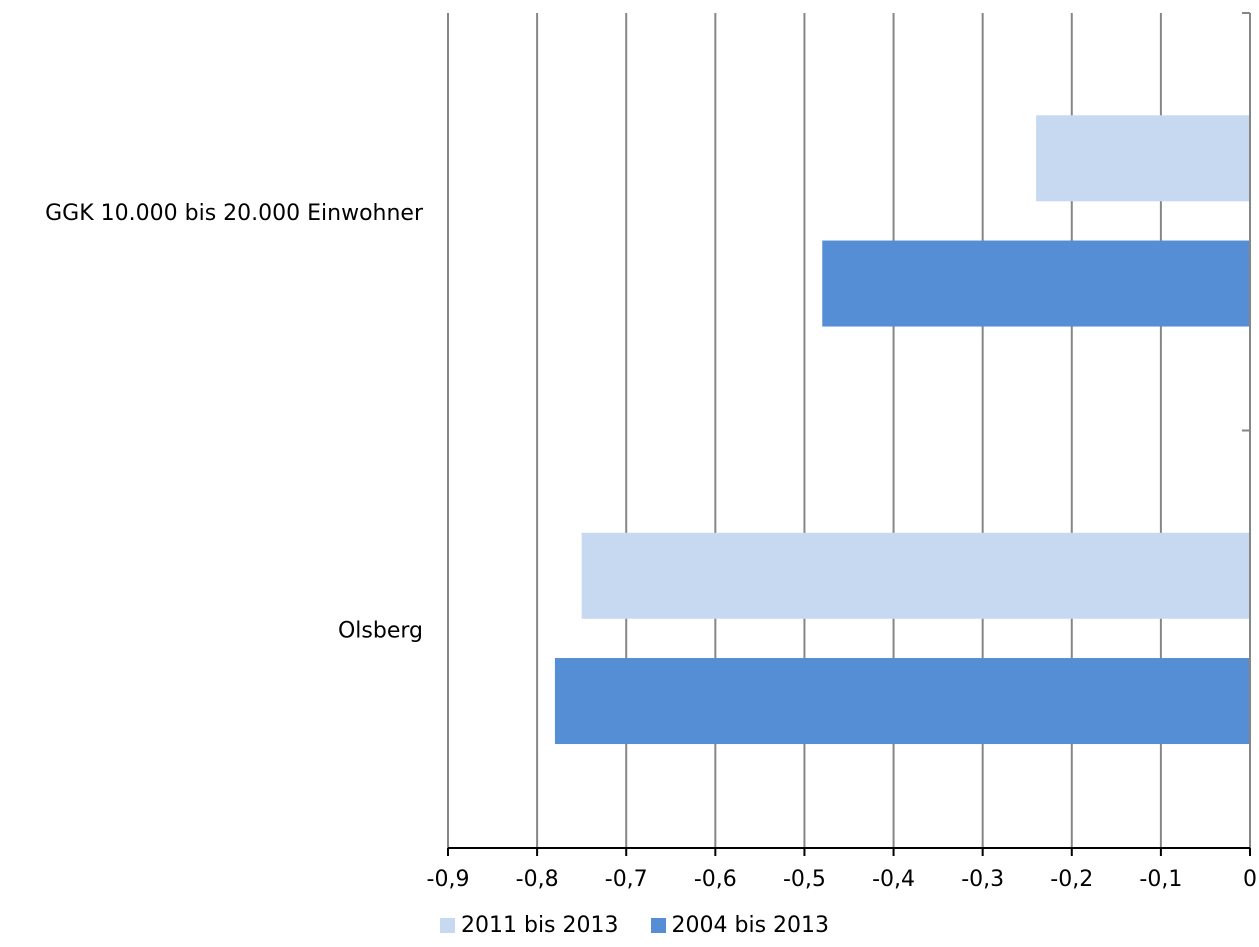 The height and width of the screenshot is (947, 1259). What do you see at coordinates (1071, 879) in the screenshot?
I see `x-tick-label: -0,2` at bounding box center [1071, 879].